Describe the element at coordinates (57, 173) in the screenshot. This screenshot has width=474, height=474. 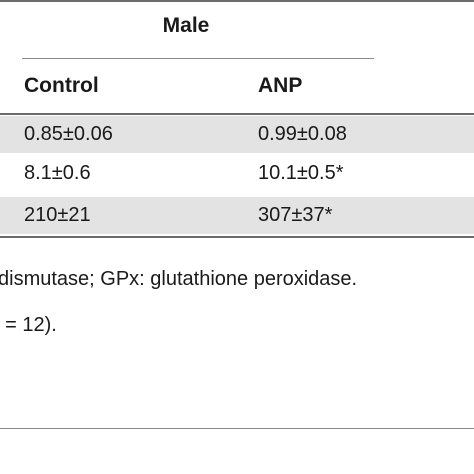
I see `cell-control: 8.1±0.6` at that location.